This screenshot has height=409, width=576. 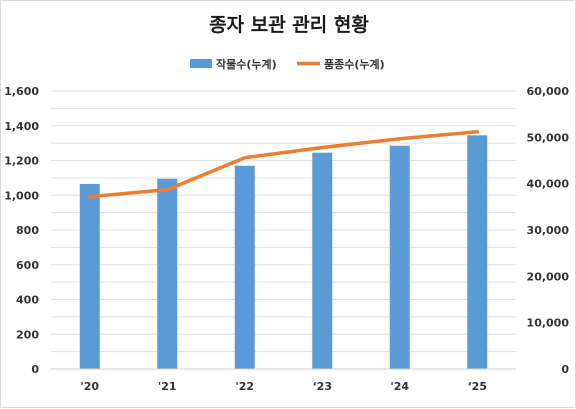 I want to click on y-right-tick-label: 60,000, so click(x=548, y=91).